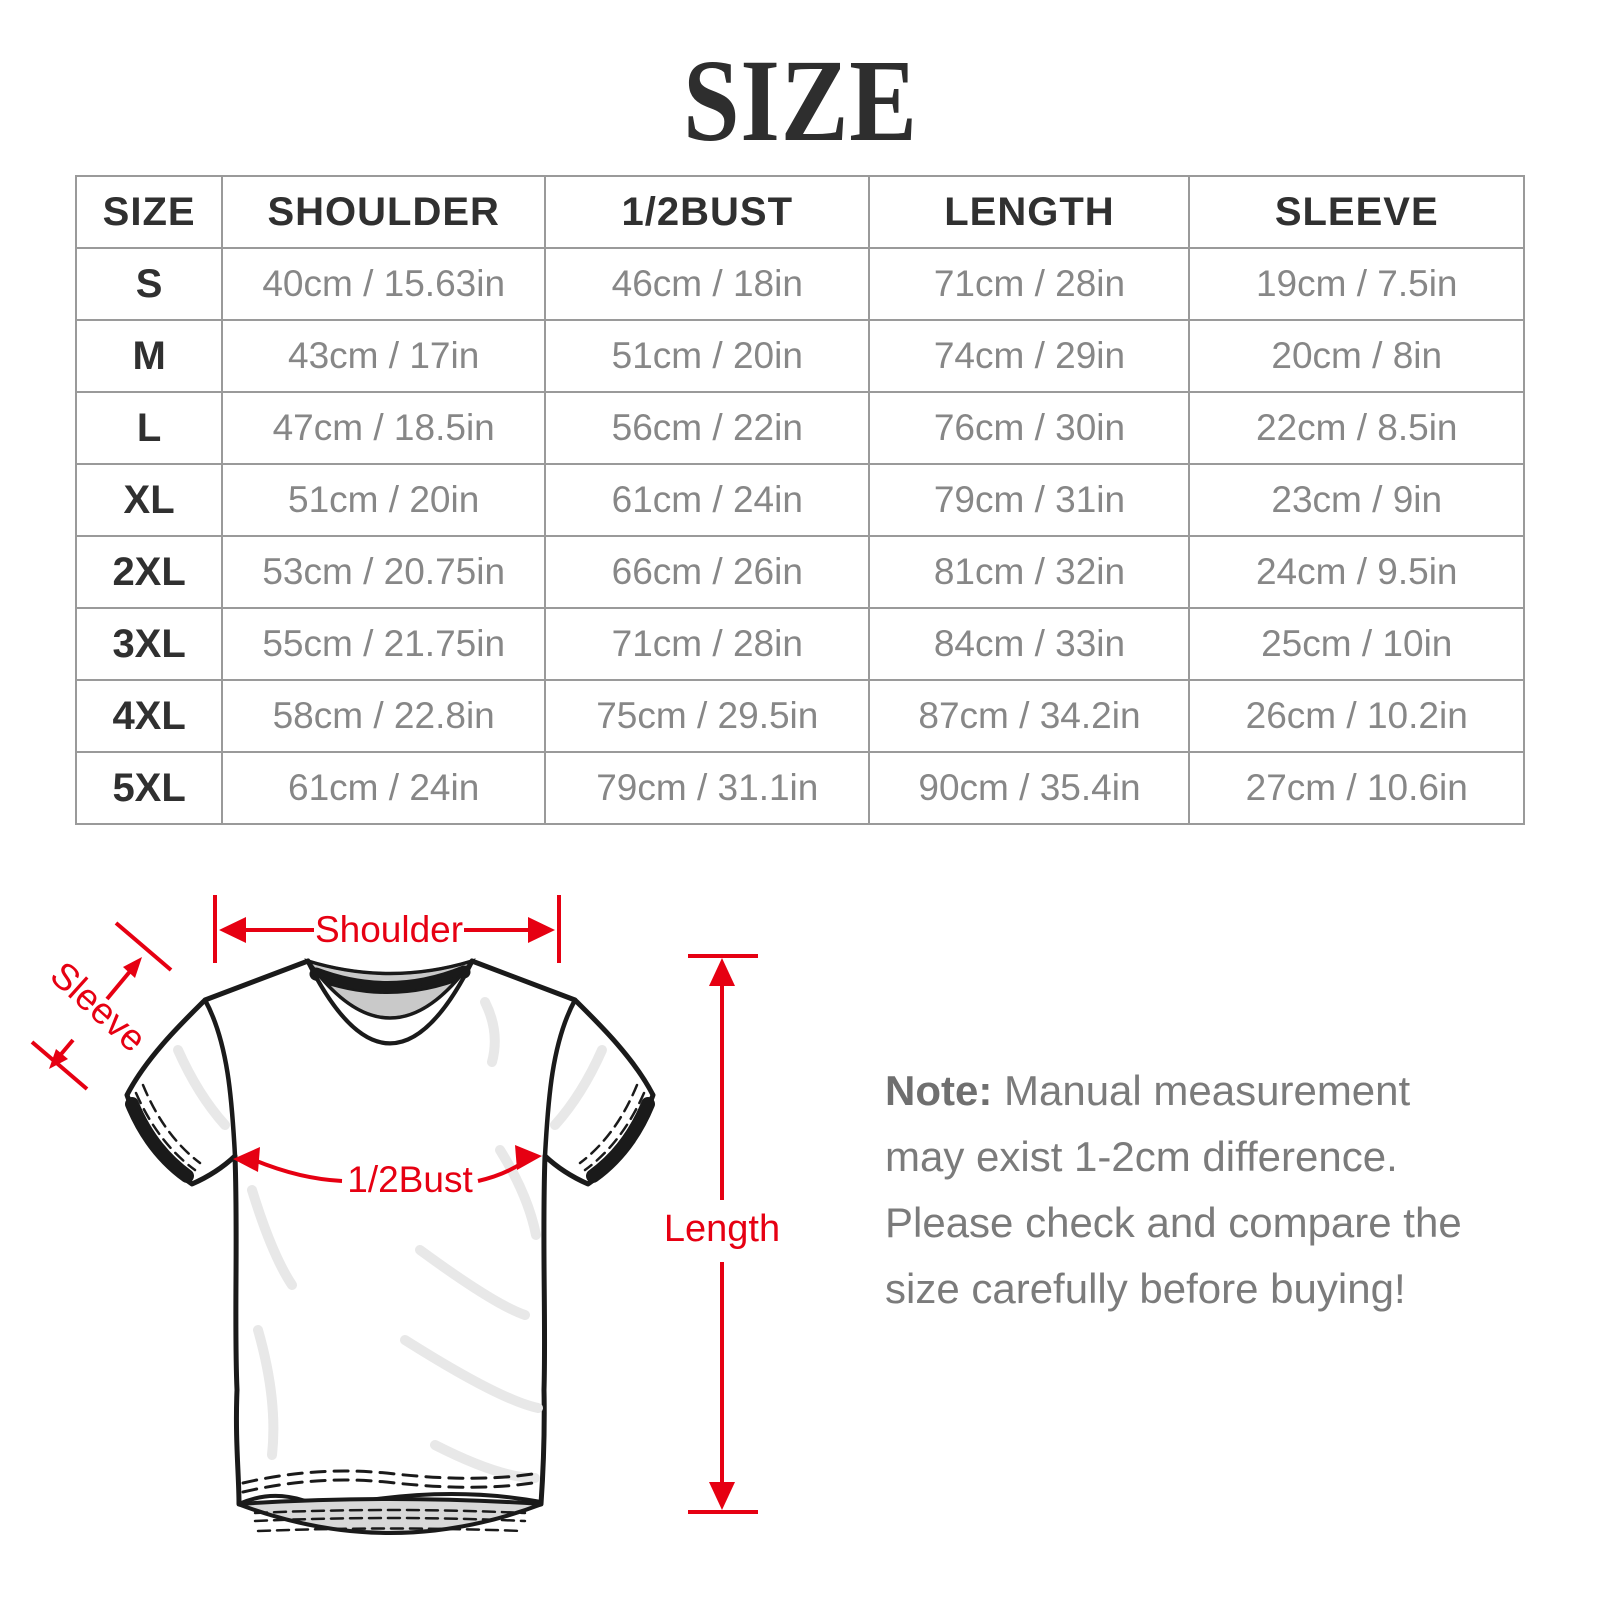 The image size is (1600, 1600). I want to click on bust-annotation: 1/2Bust, so click(387, 1172).